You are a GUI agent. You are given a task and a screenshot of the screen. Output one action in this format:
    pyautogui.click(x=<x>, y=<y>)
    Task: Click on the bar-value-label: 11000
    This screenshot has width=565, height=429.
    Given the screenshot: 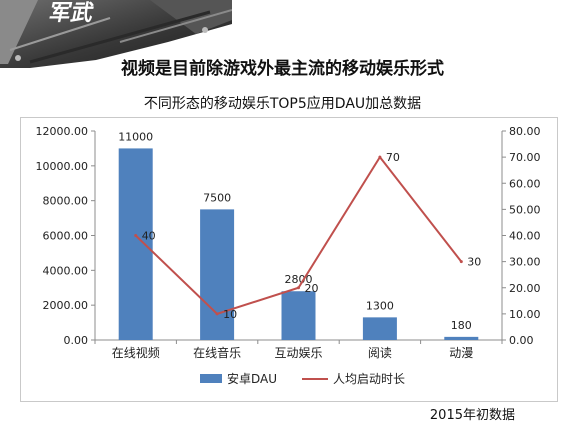 What is the action you would take?
    pyautogui.click(x=135, y=136)
    